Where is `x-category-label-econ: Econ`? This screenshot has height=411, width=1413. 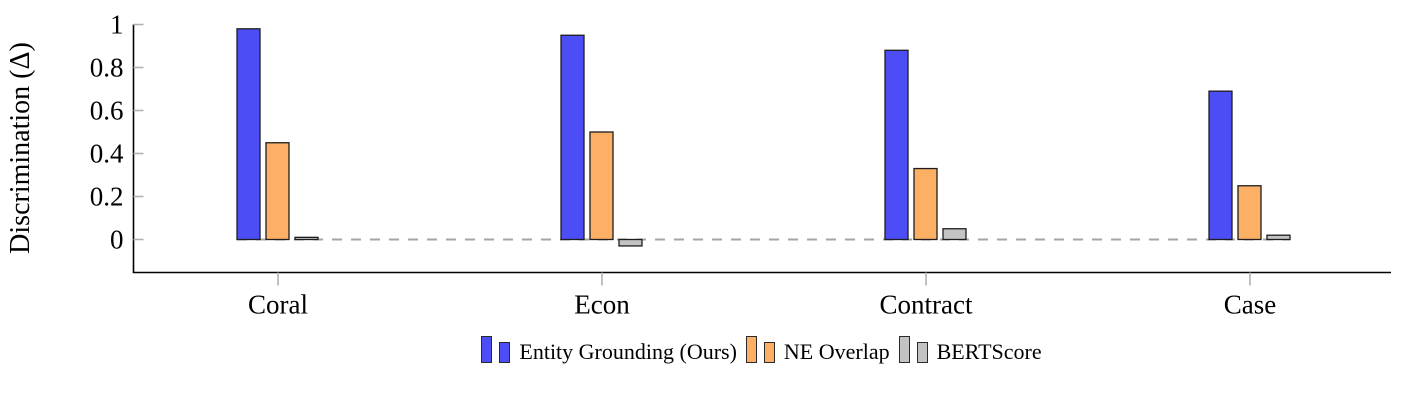
x-category-label-econ: Econ is located at coordinates (602, 305).